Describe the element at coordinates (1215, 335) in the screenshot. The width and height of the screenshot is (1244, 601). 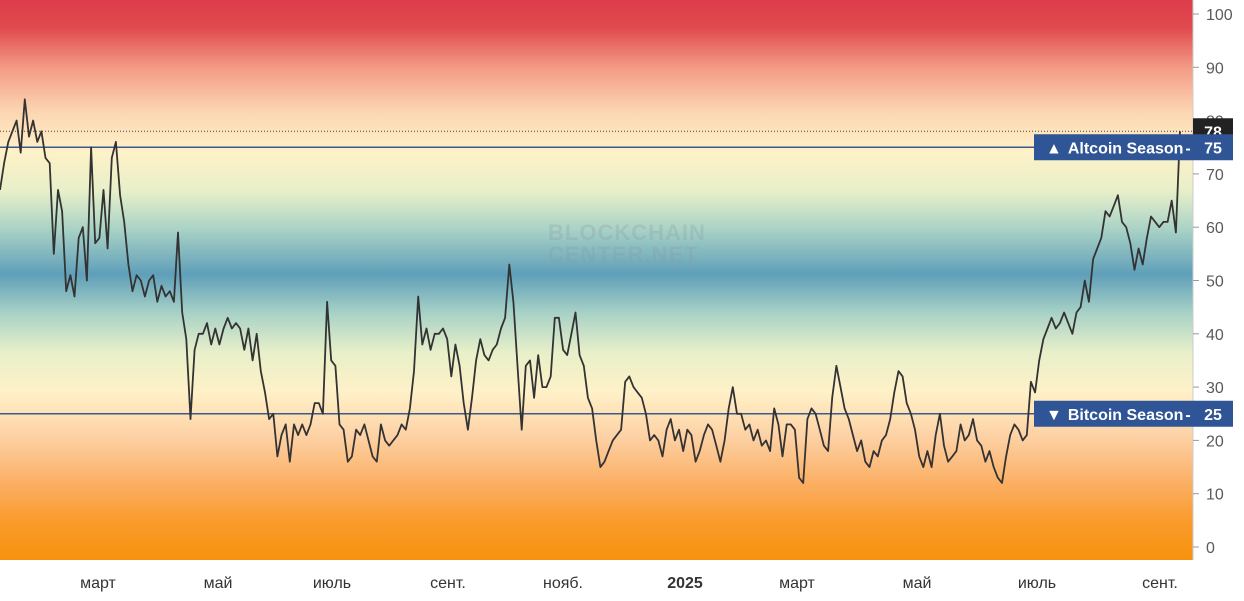
I see `y-tick-label: 40` at that location.